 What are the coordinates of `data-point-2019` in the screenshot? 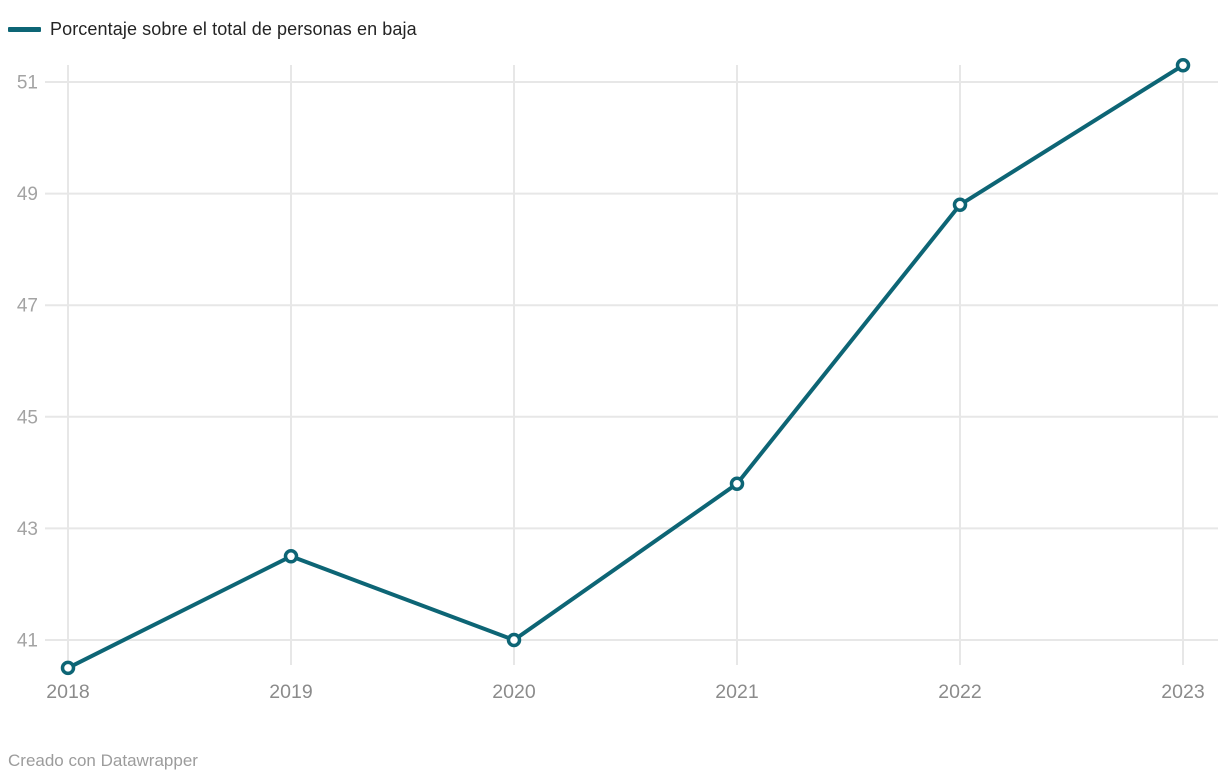 It's located at (291, 556).